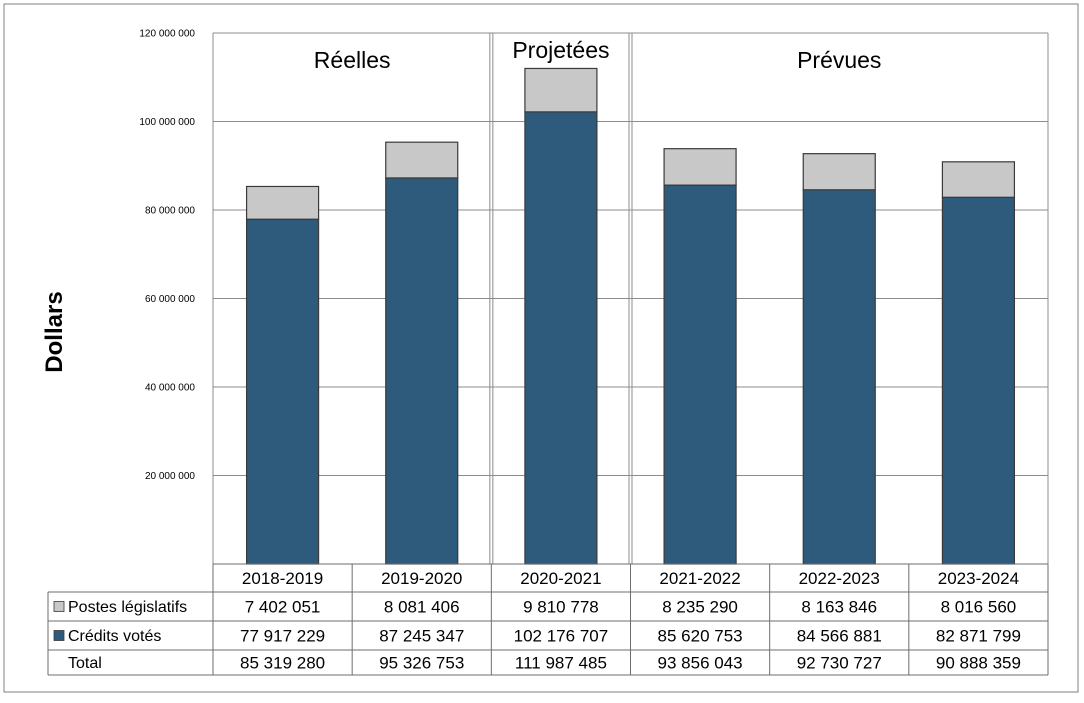 This screenshot has height=703, width=1084. I want to click on section-label: Réelles, so click(352, 60).